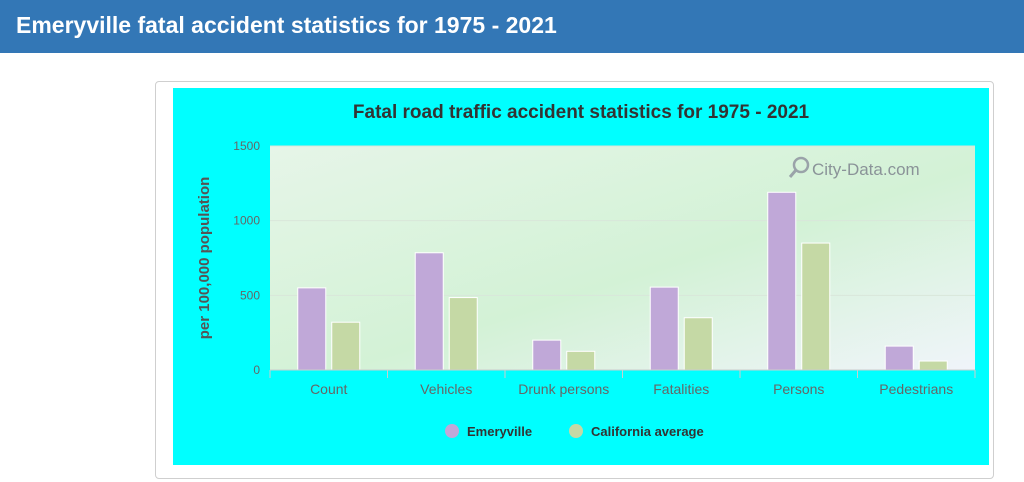  Describe the element at coordinates (250, 295) in the screenshot. I see `y-tick-label: 500` at that location.